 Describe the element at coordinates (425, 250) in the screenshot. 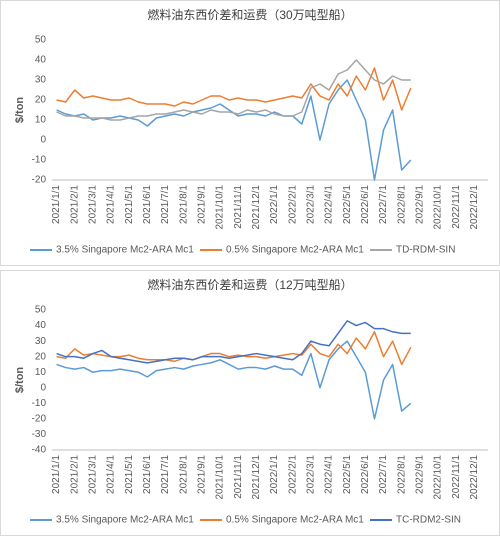

I see `legend-label: TD-RDM-SIN` at that location.